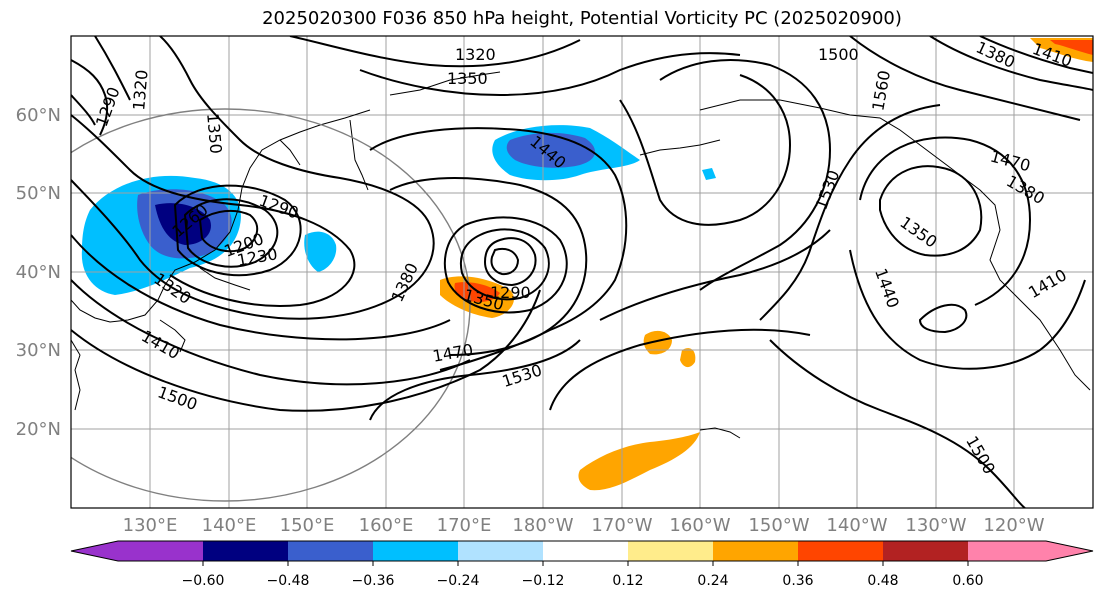 The image size is (1105, 601). What do you see at coordinates (464, 525) in the screenshot?
I see `lon-label: 170°E` at bounding box center [464, 525].